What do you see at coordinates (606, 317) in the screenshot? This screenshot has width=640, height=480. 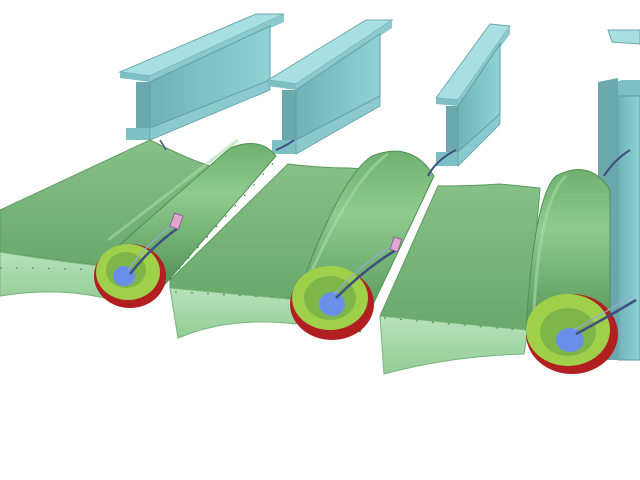 I see `roller-3-cable` at bounding box center [606, 317].